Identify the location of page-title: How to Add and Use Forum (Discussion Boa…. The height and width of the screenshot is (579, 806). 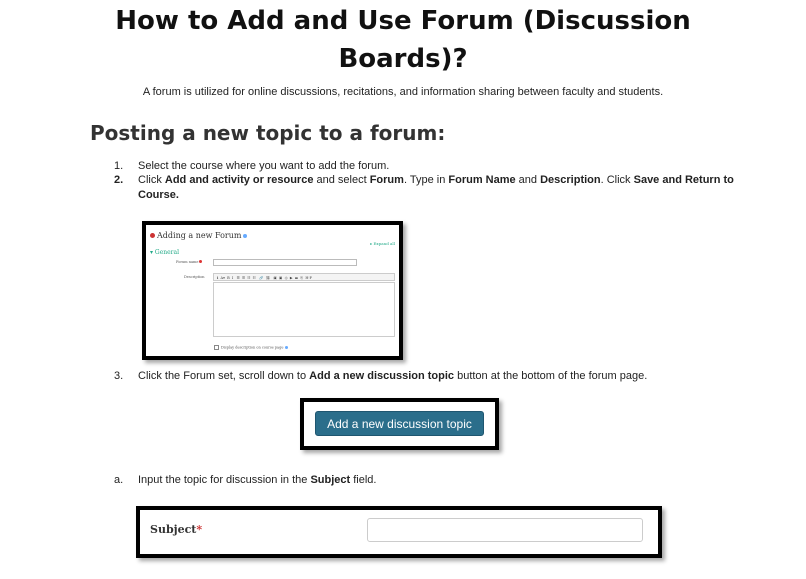
(403, 40).